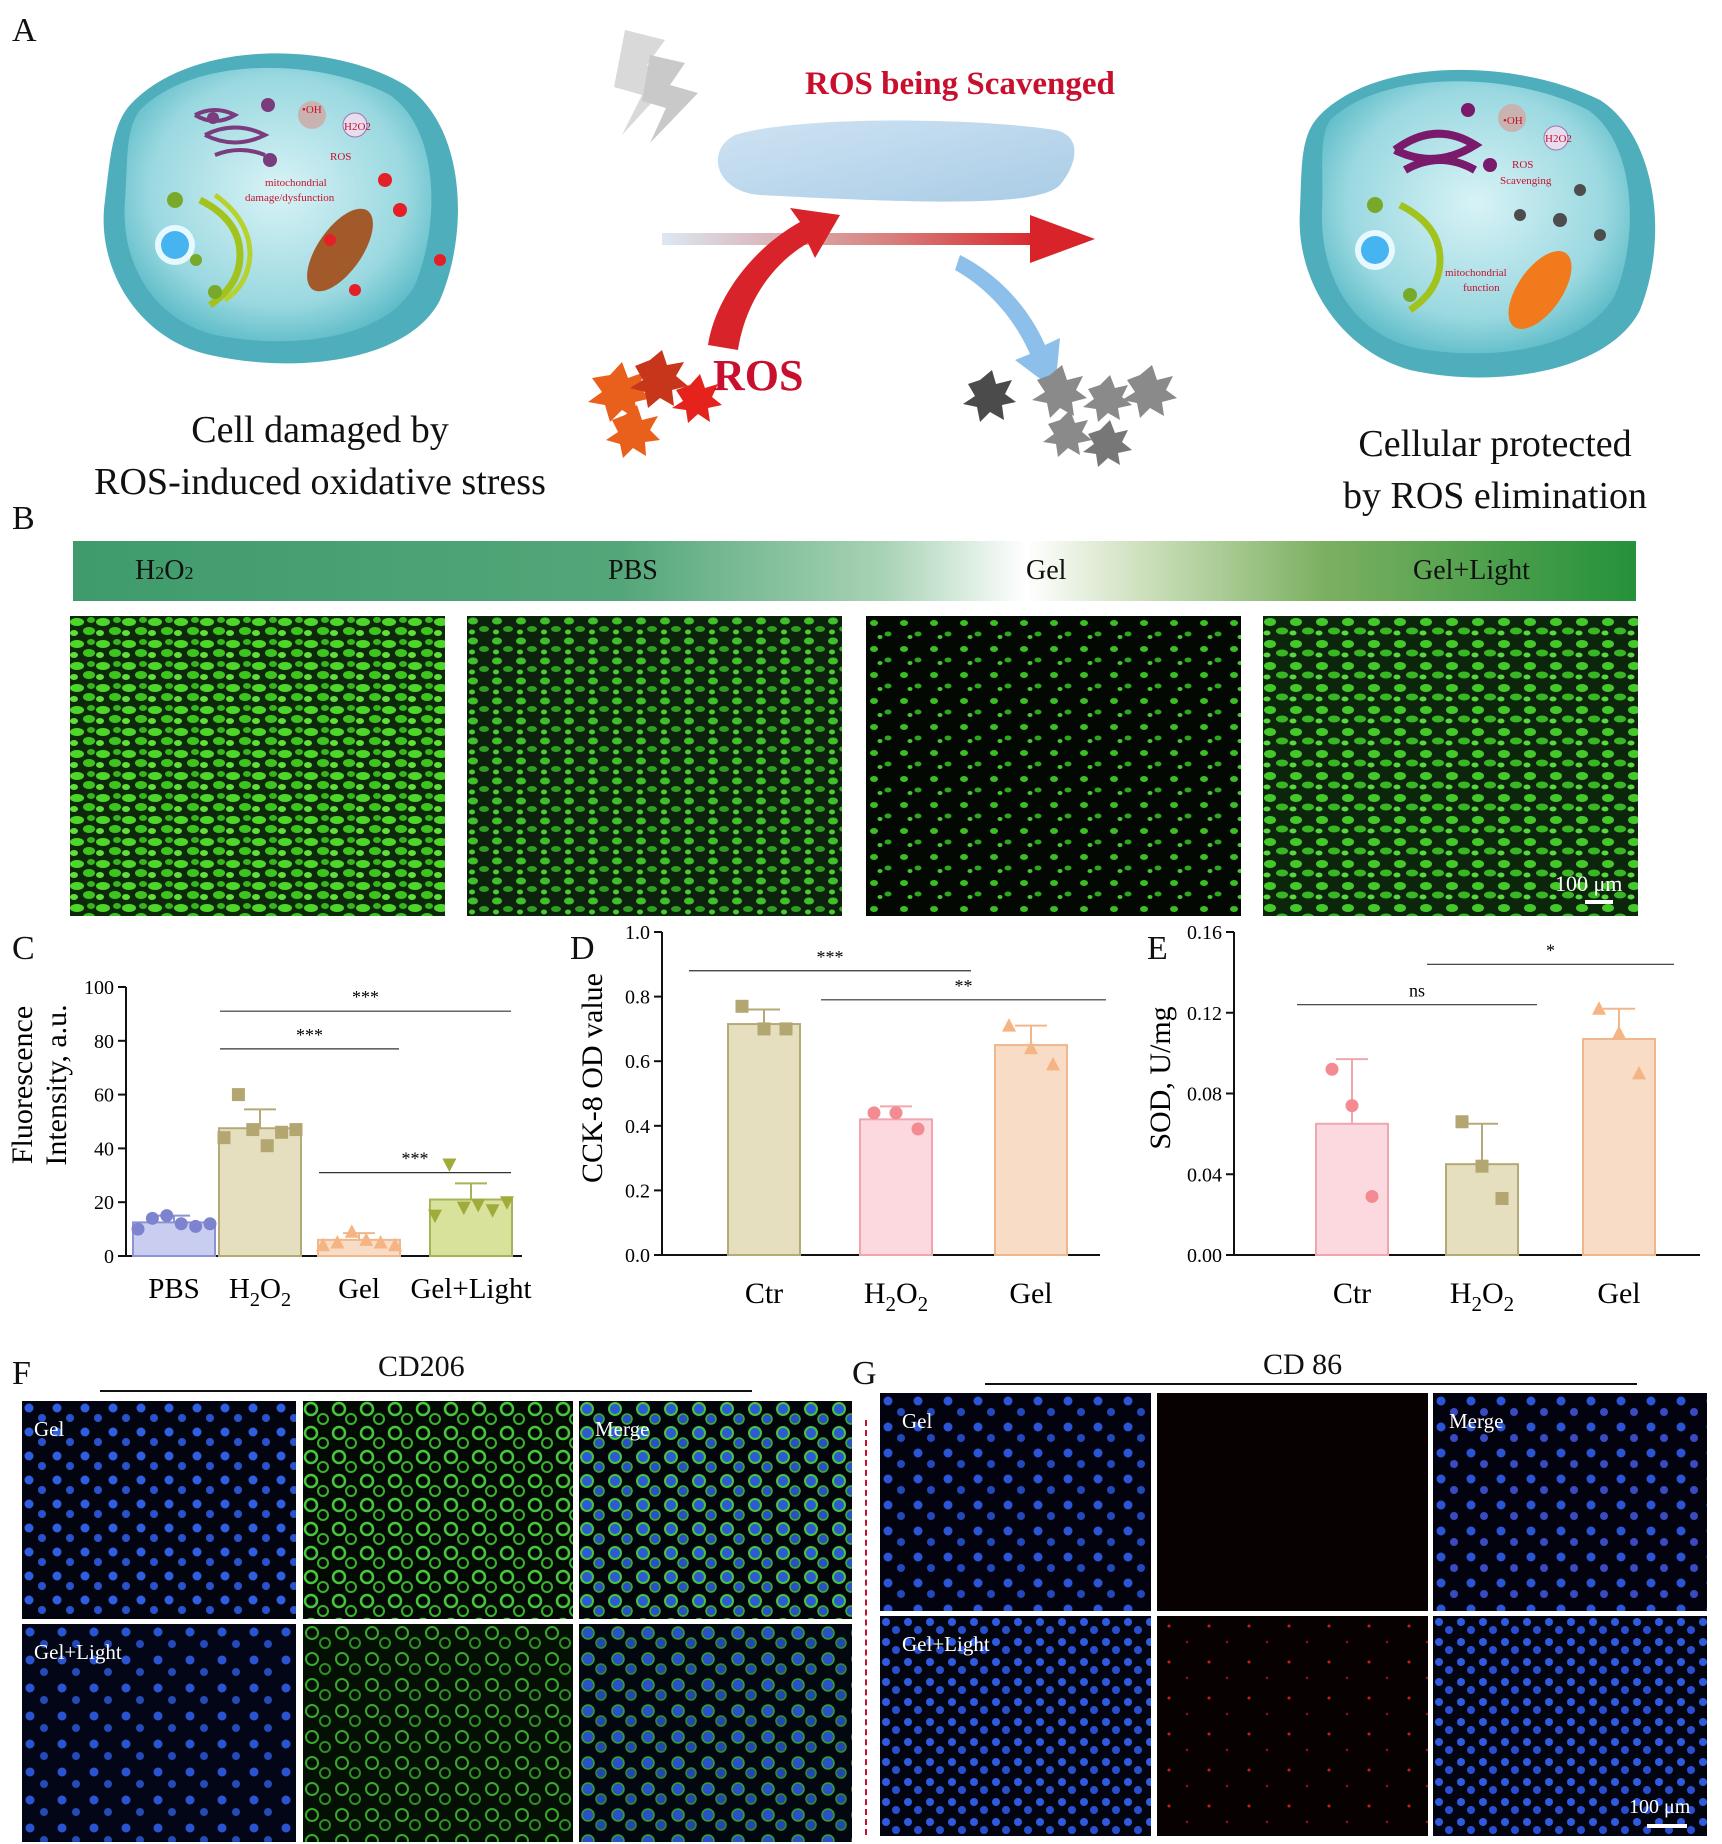 The height and width of the screenshot is (1844, 1722). What do you see at coordinates (1495, 444) in the screenshot?
I see `right-caption-line-1: Cellular protected` at bounding box center [1495, 444].